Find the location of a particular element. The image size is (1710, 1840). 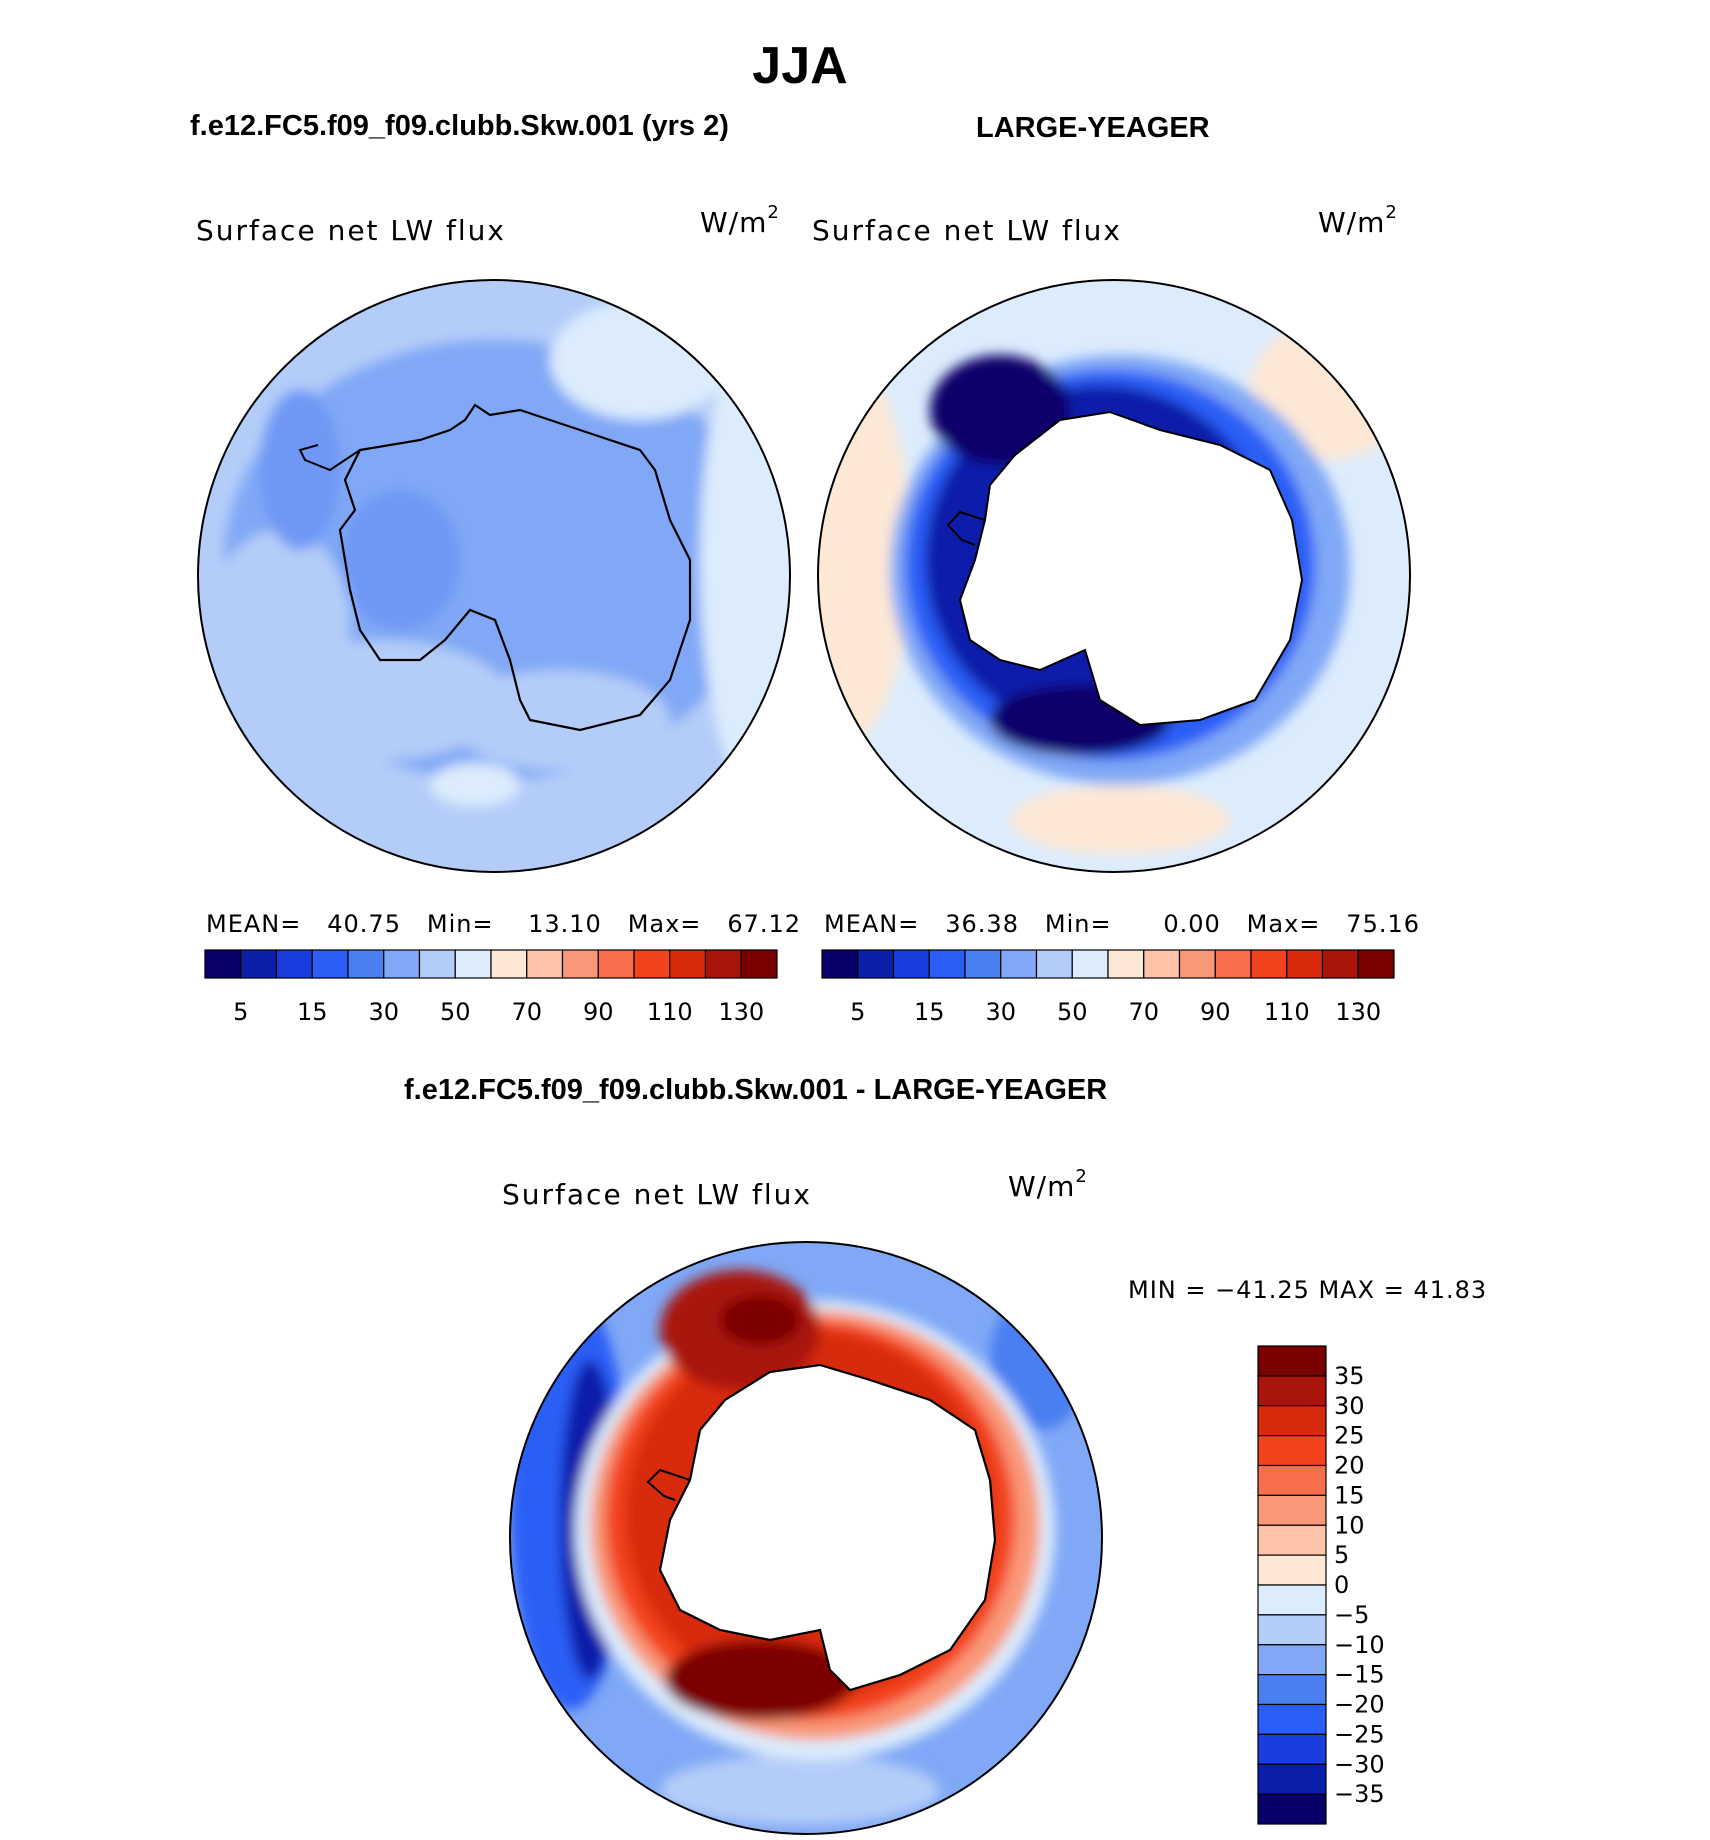

panel1-colorbar-tick-label: 15 is located at coordinates (312, 1012).